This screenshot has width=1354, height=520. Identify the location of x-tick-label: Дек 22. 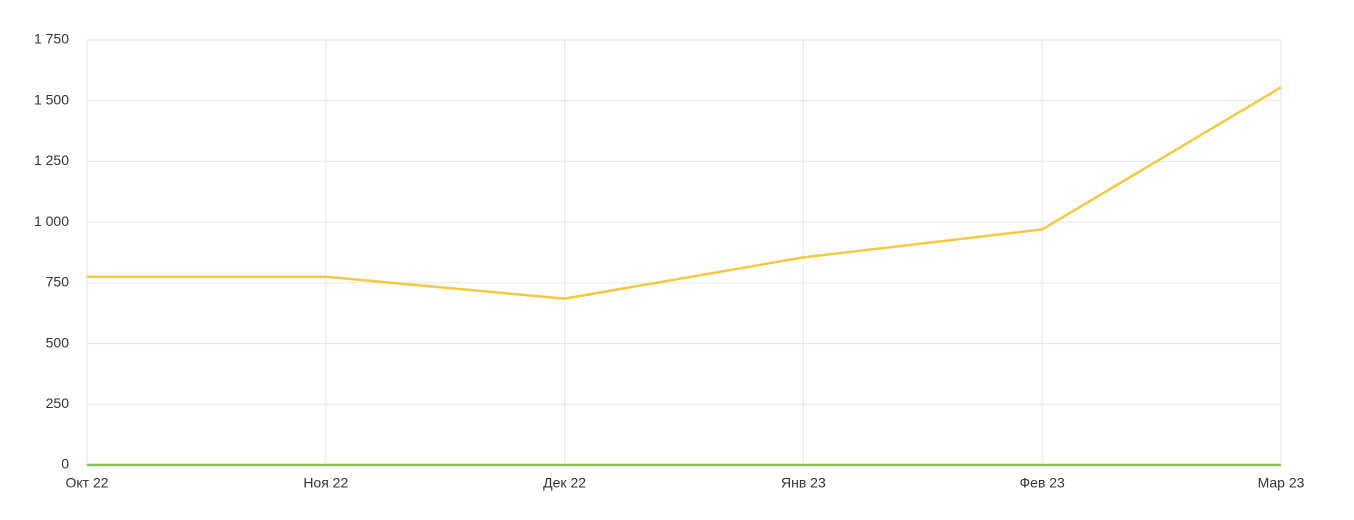
(564, 483).